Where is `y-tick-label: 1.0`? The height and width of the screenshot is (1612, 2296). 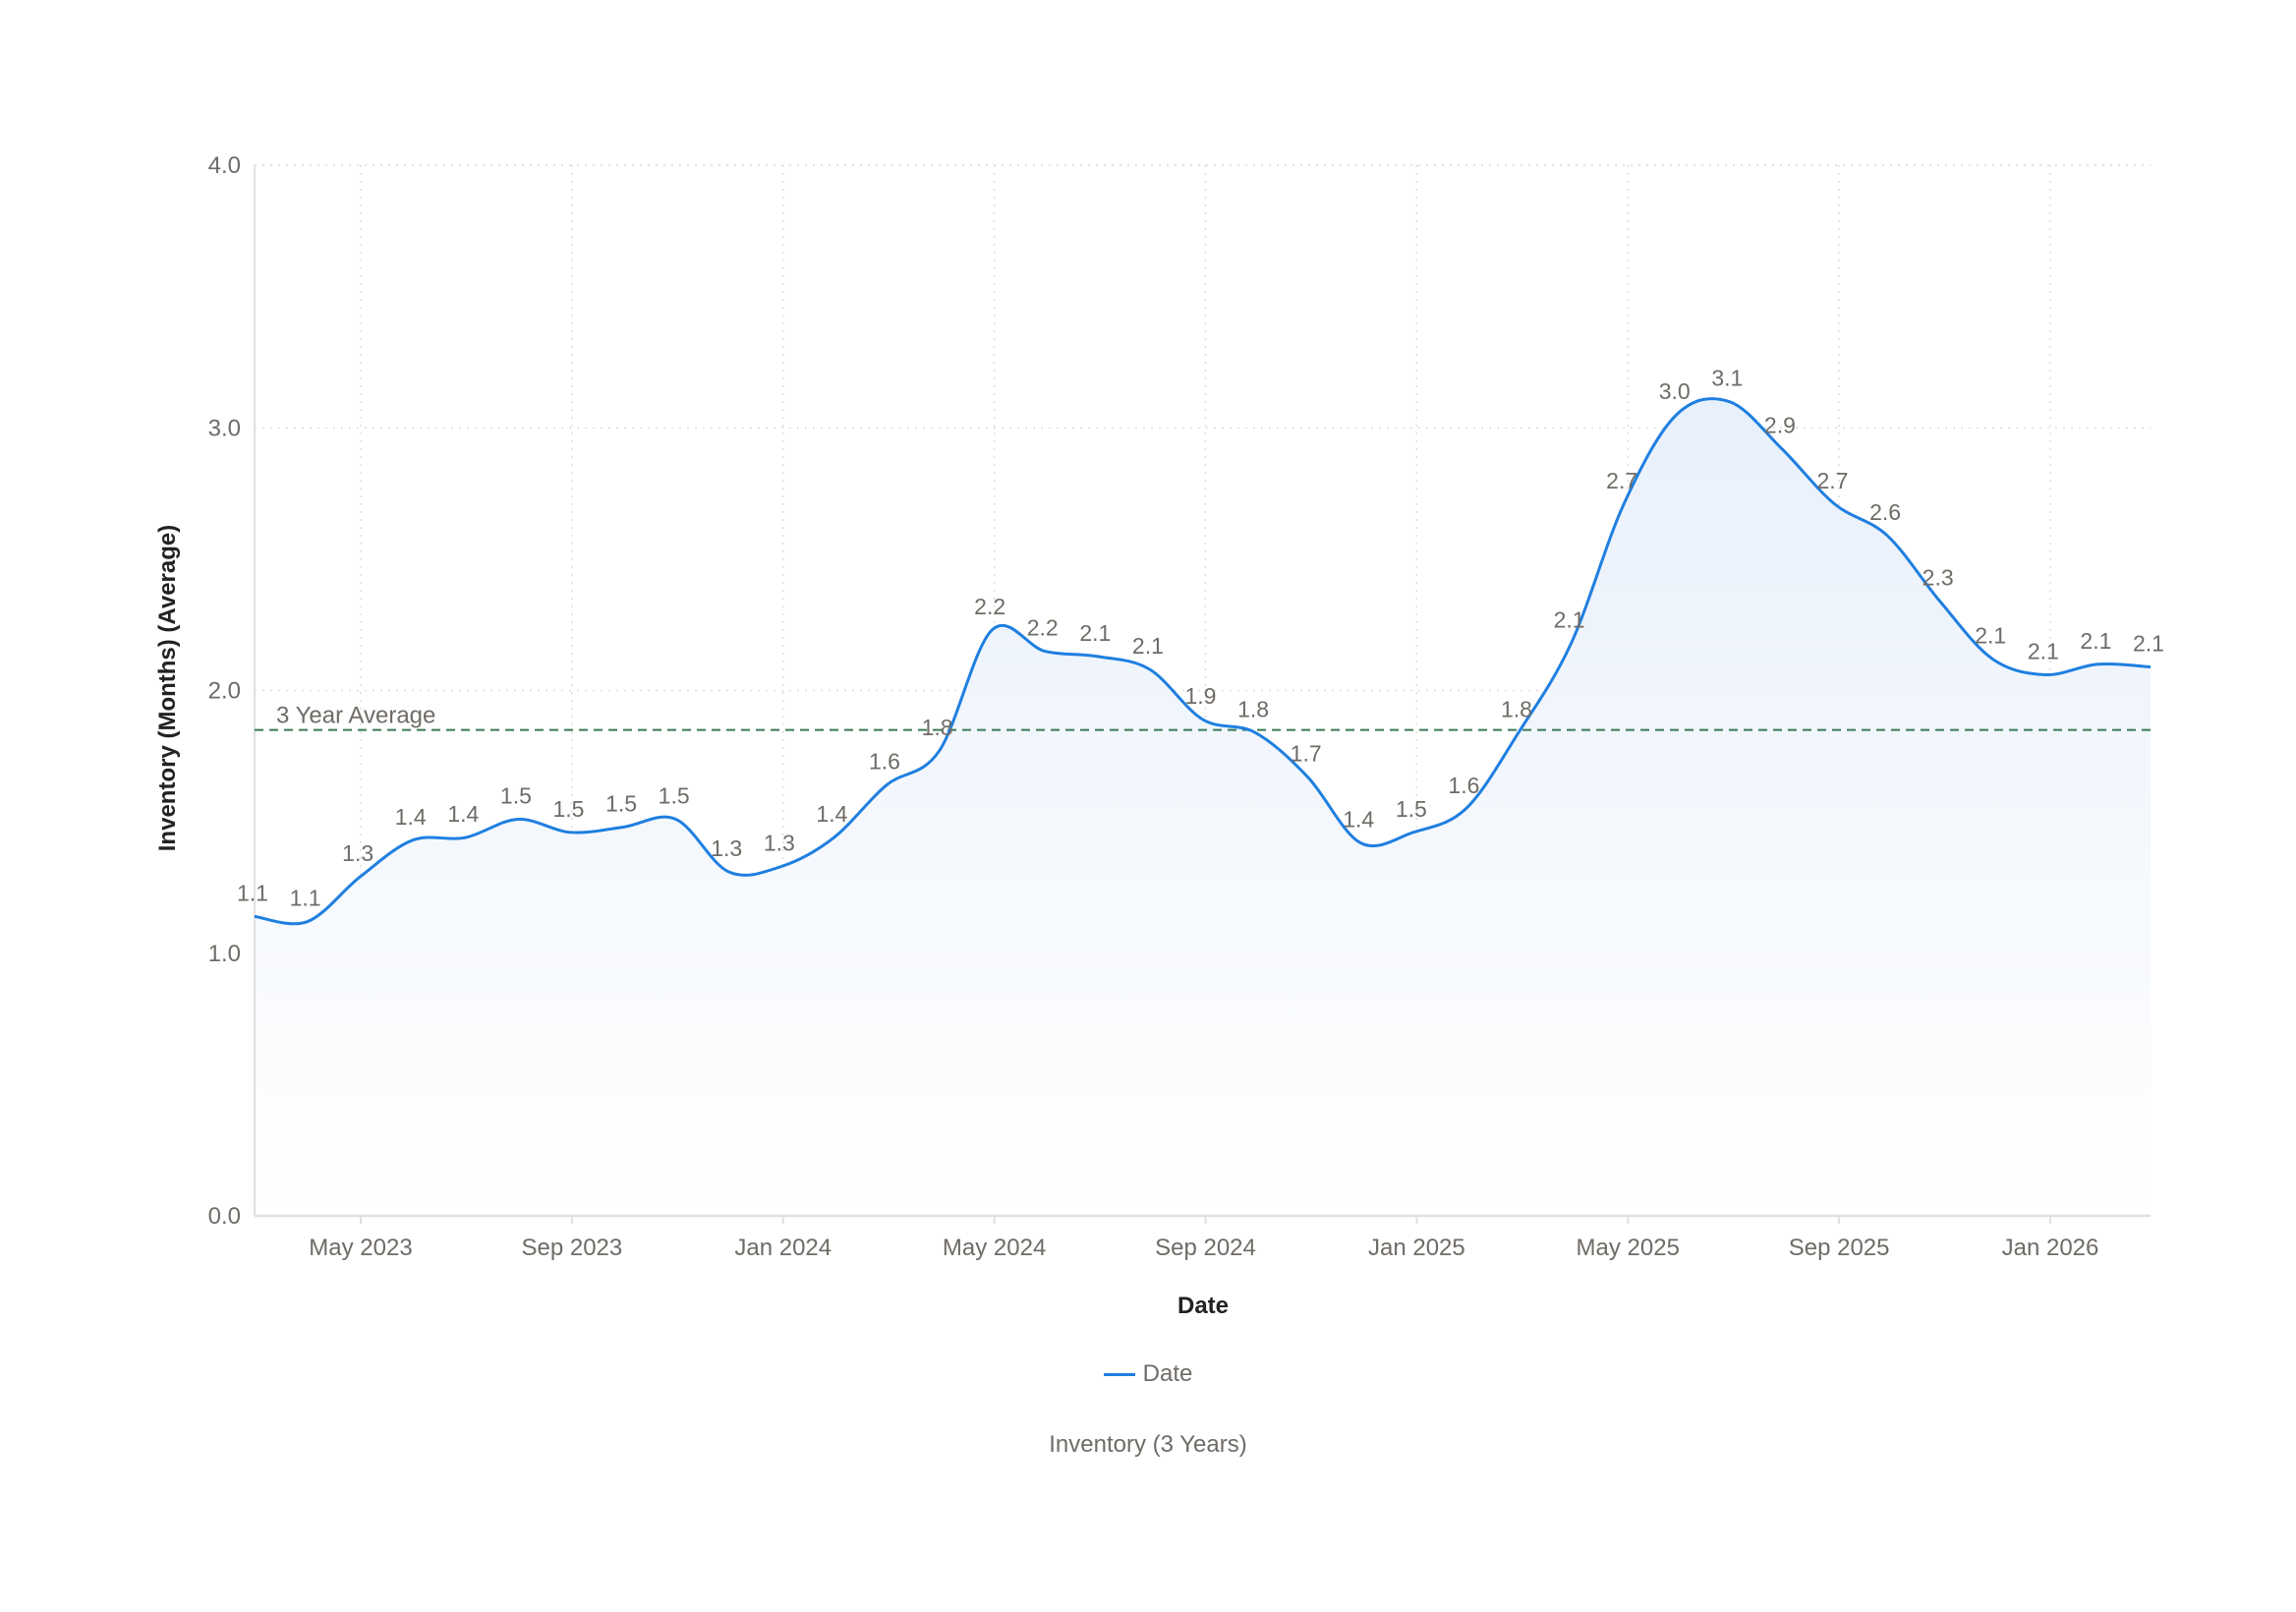 y-tick-label: 1.0 is located at coordinates (225, 954).